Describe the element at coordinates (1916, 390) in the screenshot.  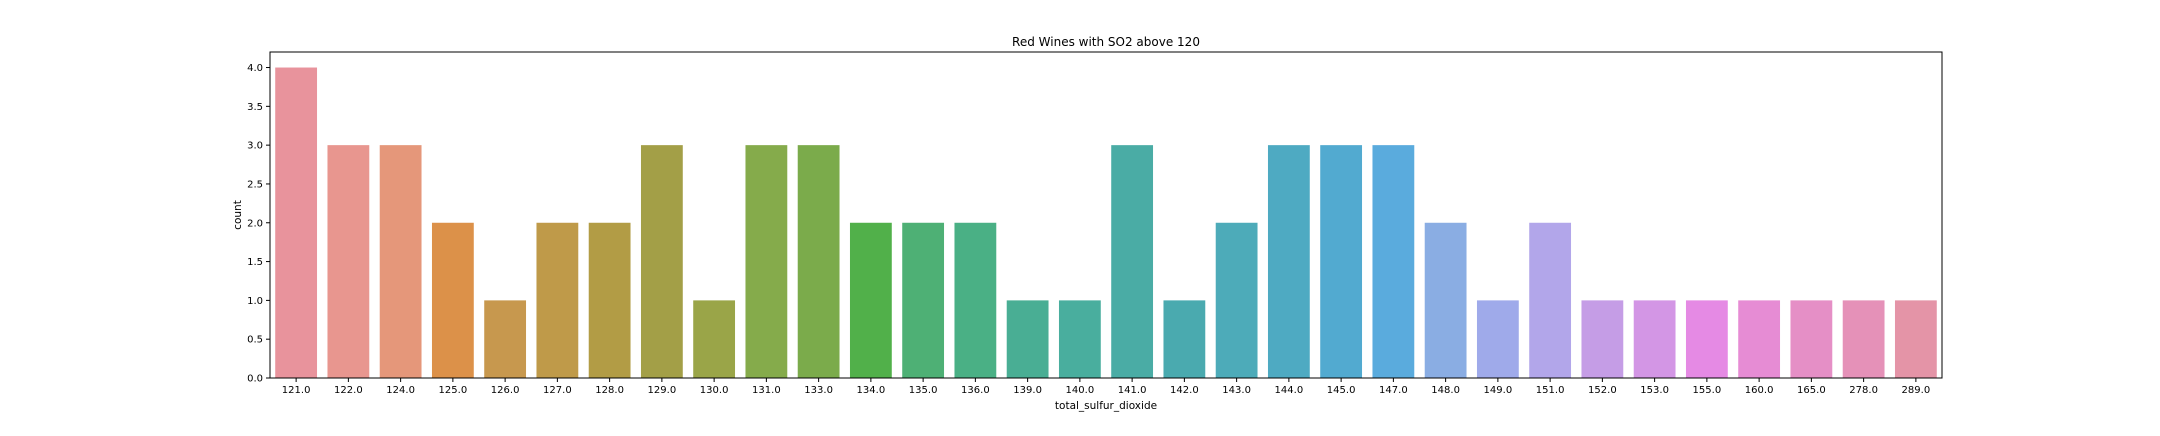
I see `x-tick-label: 289.0` at that location.